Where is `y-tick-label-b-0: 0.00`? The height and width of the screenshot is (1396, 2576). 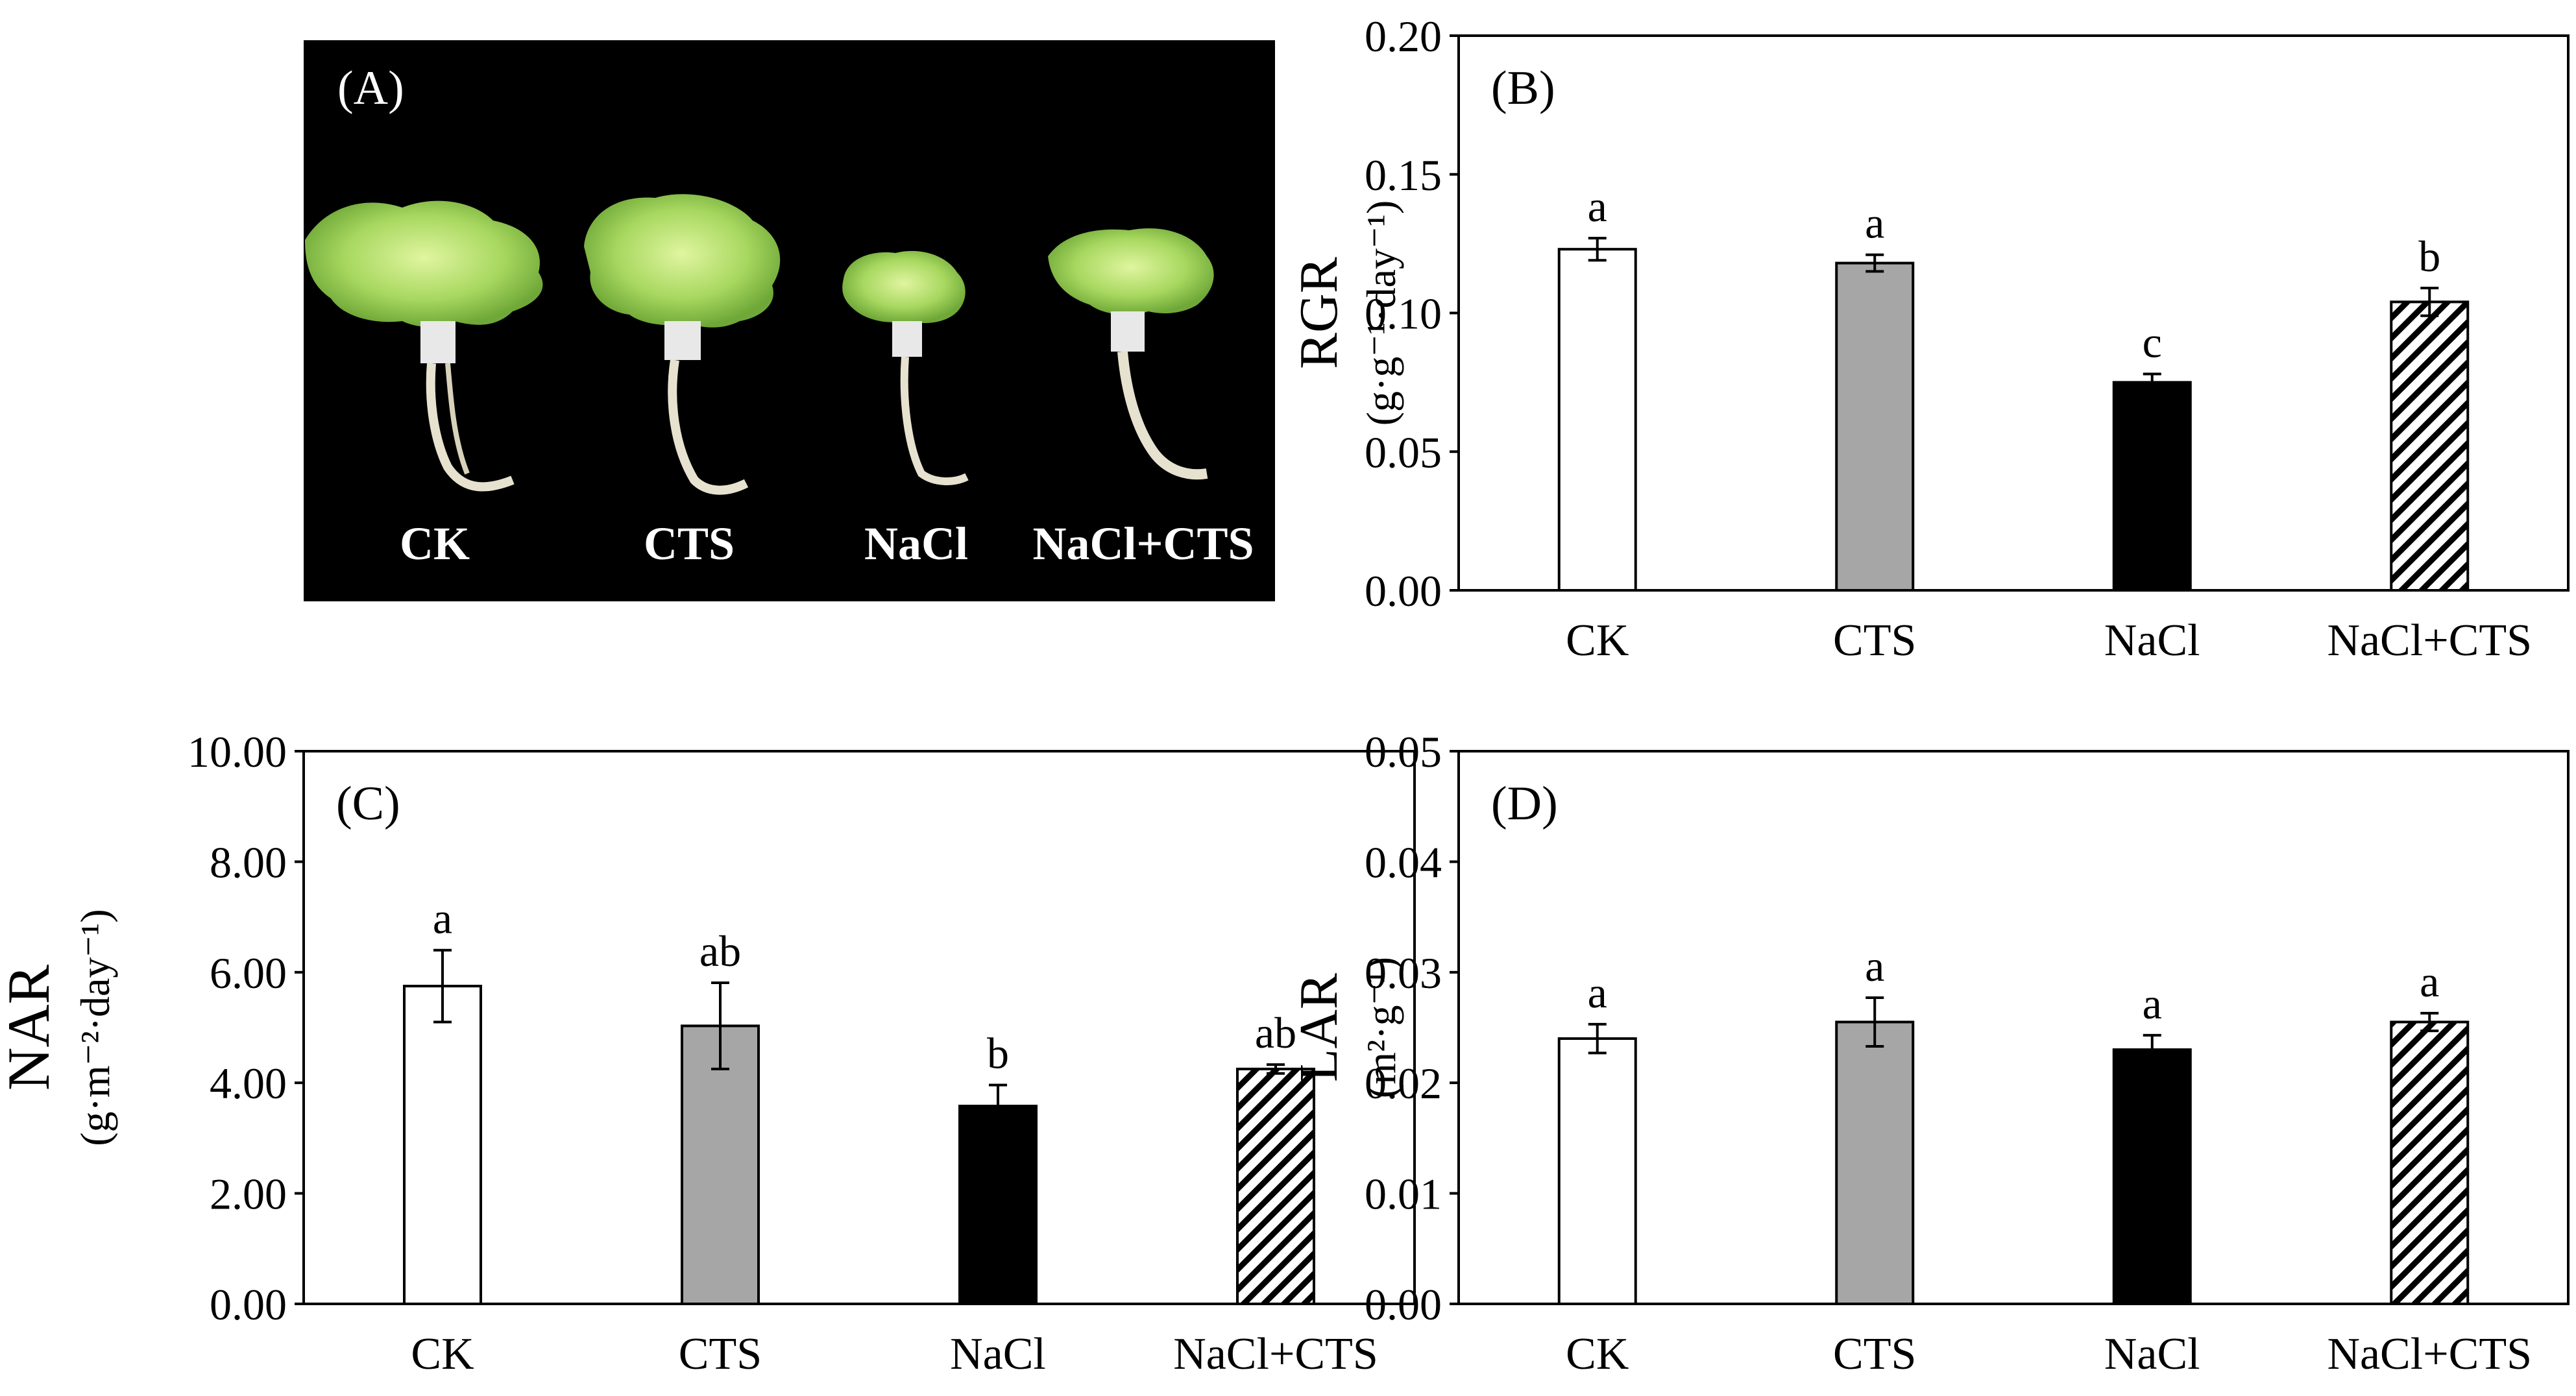 y-tick-label-b-0: 0.00 is located at coordinates (1403, 591).